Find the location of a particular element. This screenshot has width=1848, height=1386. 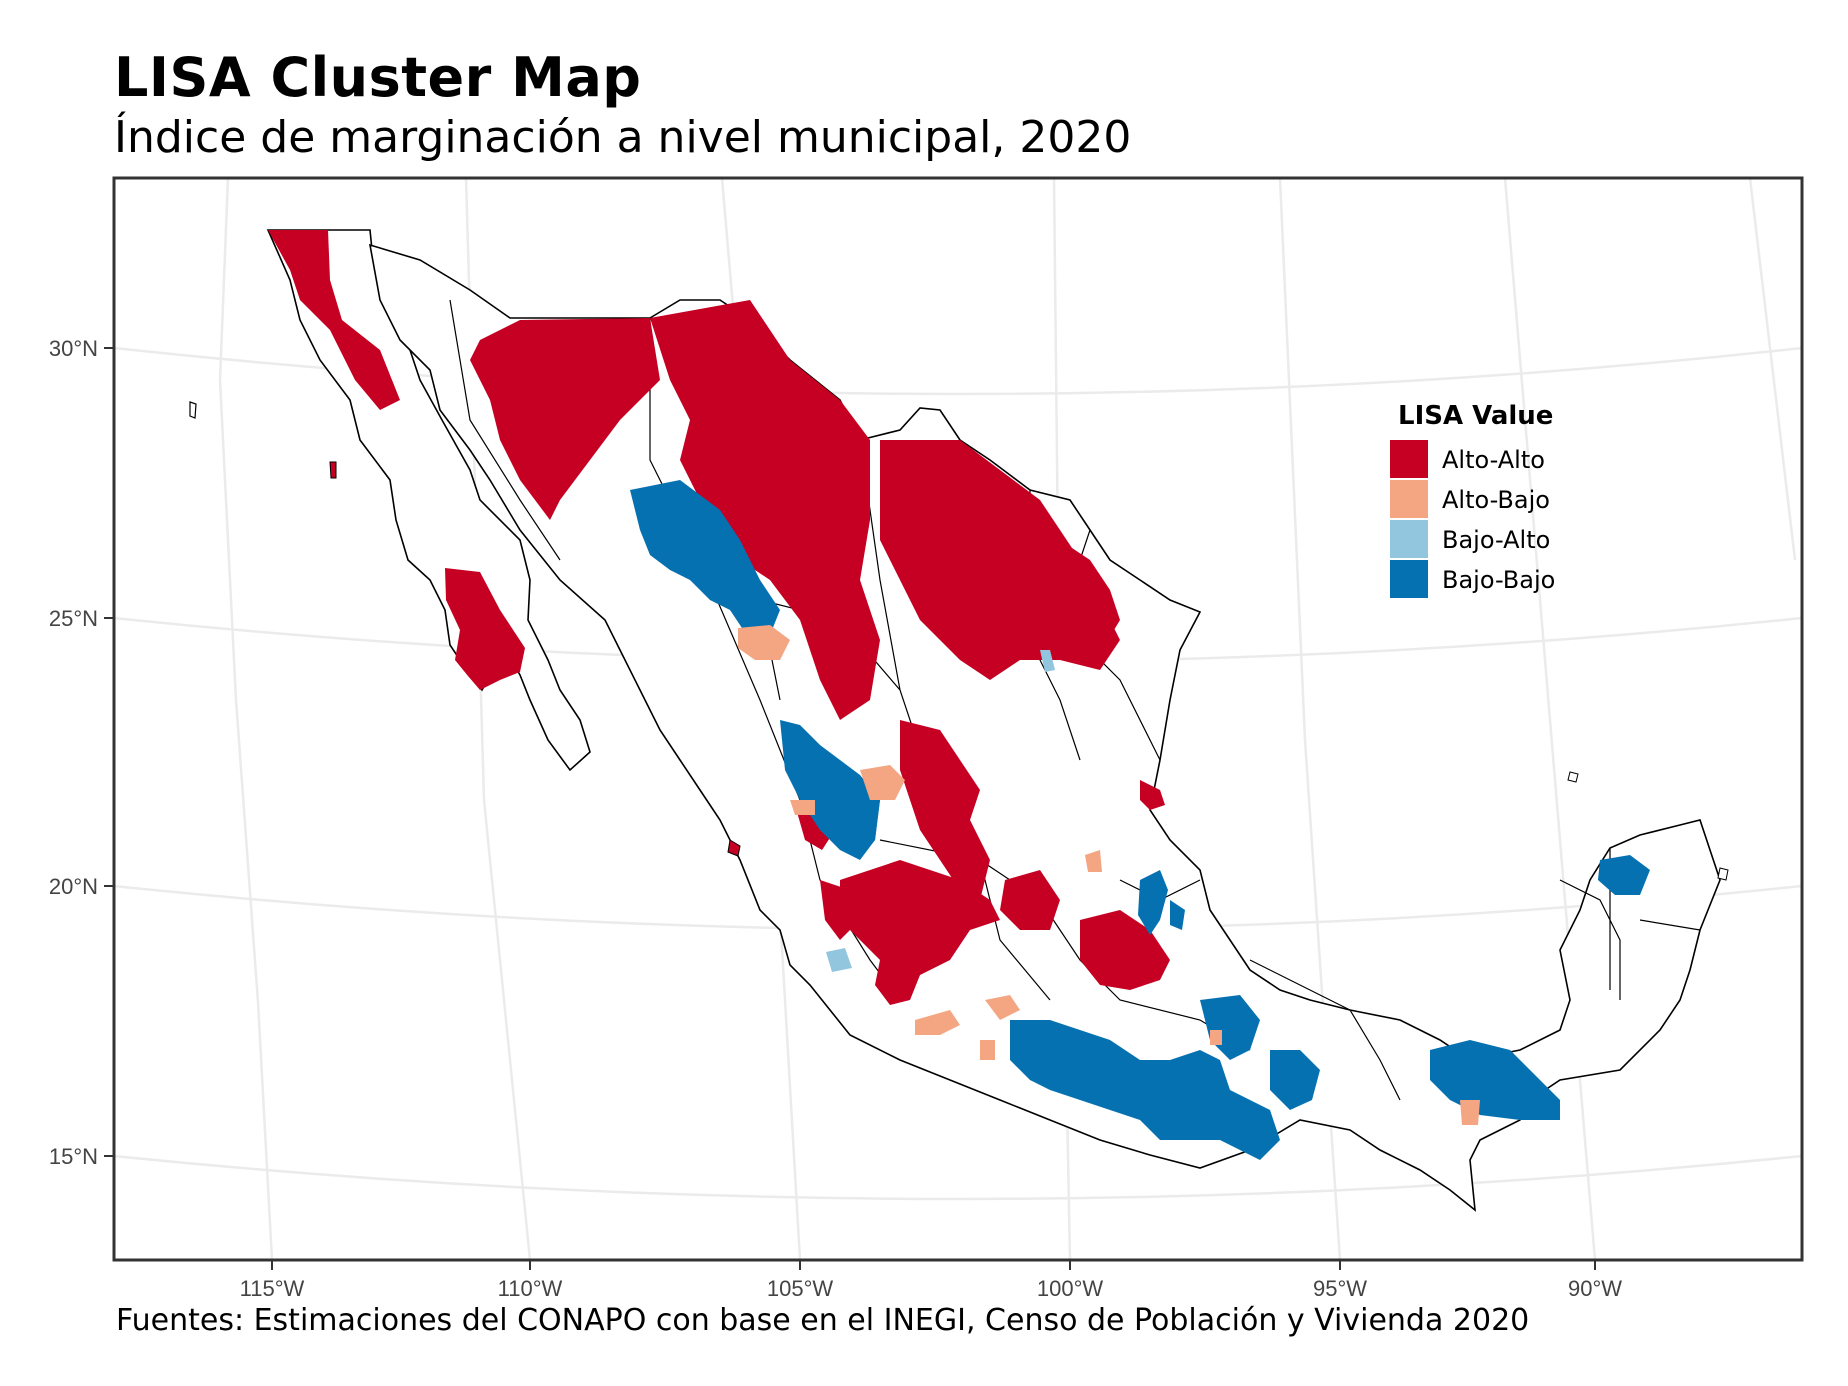

legend-label: Alto-Bajo is located at coordinates (1496, 500).